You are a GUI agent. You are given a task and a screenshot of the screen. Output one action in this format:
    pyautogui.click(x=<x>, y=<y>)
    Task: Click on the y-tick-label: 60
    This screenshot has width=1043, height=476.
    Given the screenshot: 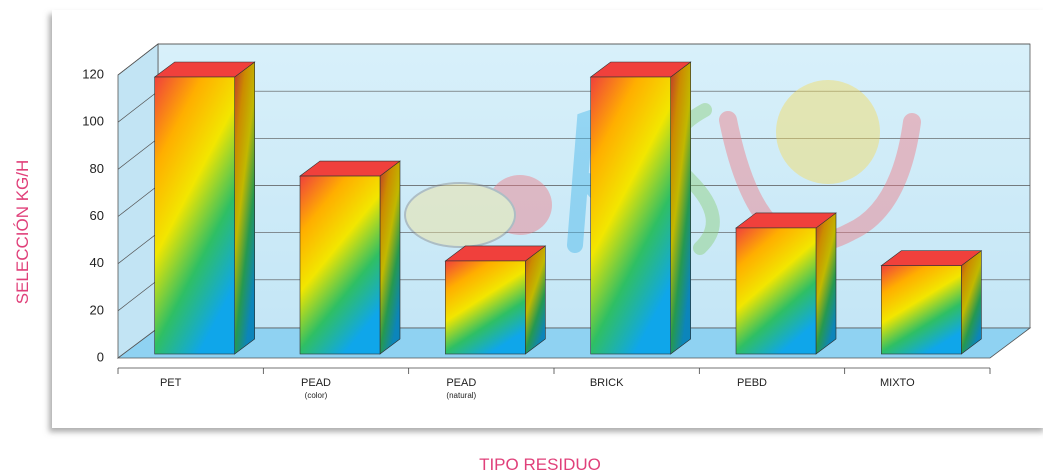 What is the action you would take?
    pyautogui.click(x=97, y=215)
    